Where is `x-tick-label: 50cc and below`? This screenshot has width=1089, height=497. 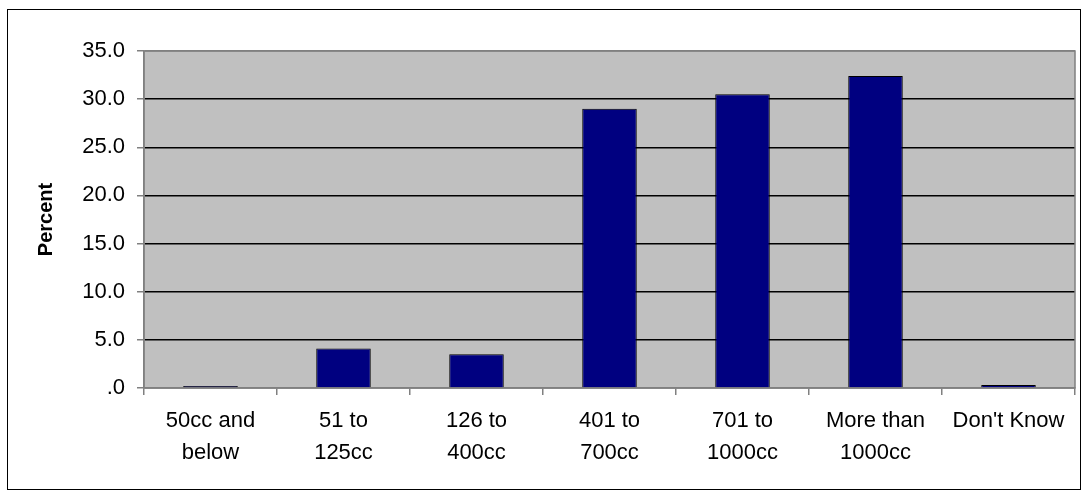 x-tick-label: 50cc and below is located at coordinates (210, 435).